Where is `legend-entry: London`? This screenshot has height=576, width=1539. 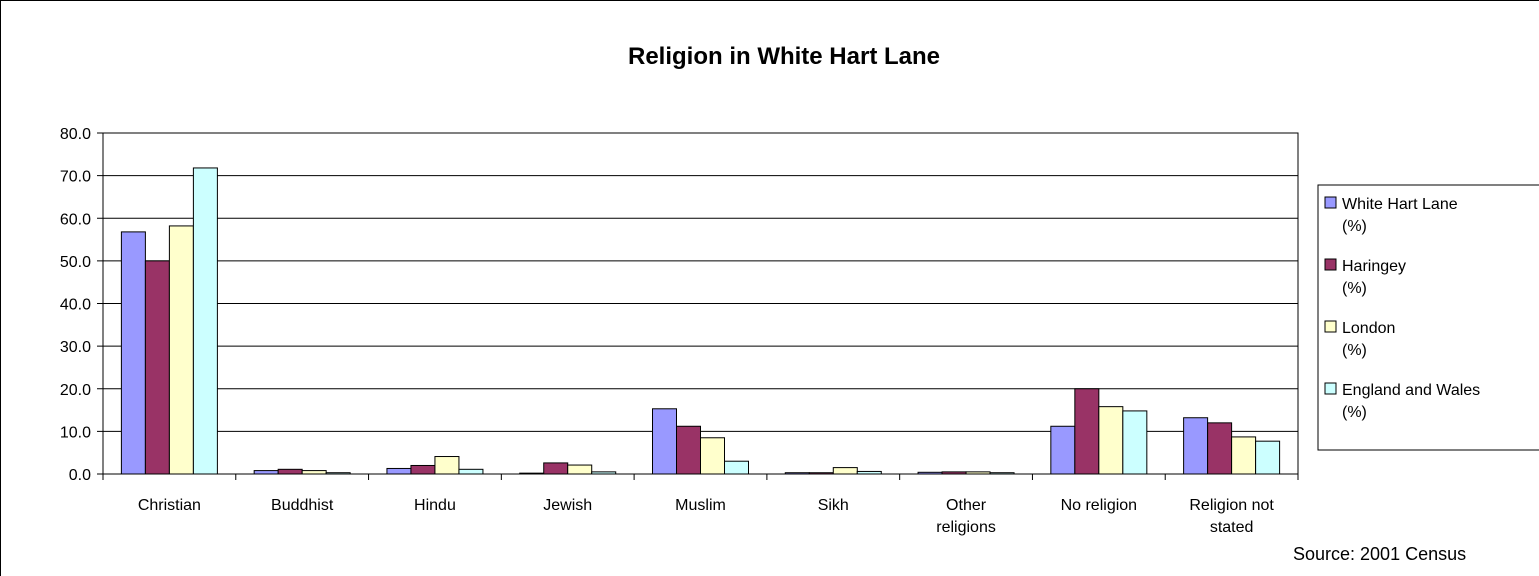
legend-entry: London is located at coordinates (1368, 328).